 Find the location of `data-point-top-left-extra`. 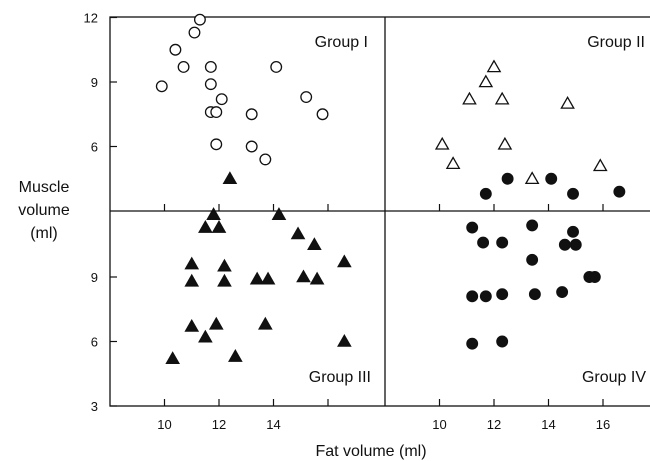

data-point-top-left-extra is located at coordinates (230, 178).